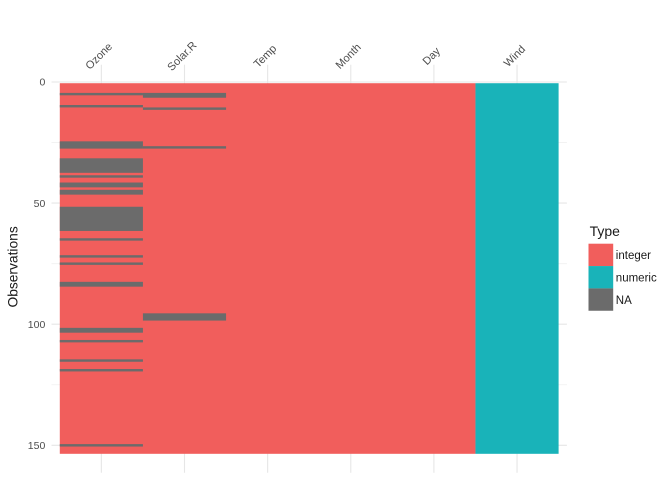  What do you see at coordinates (636, 278) in the screenshot?
I see `svg-text: numeric` at bounding box center [636, 278].